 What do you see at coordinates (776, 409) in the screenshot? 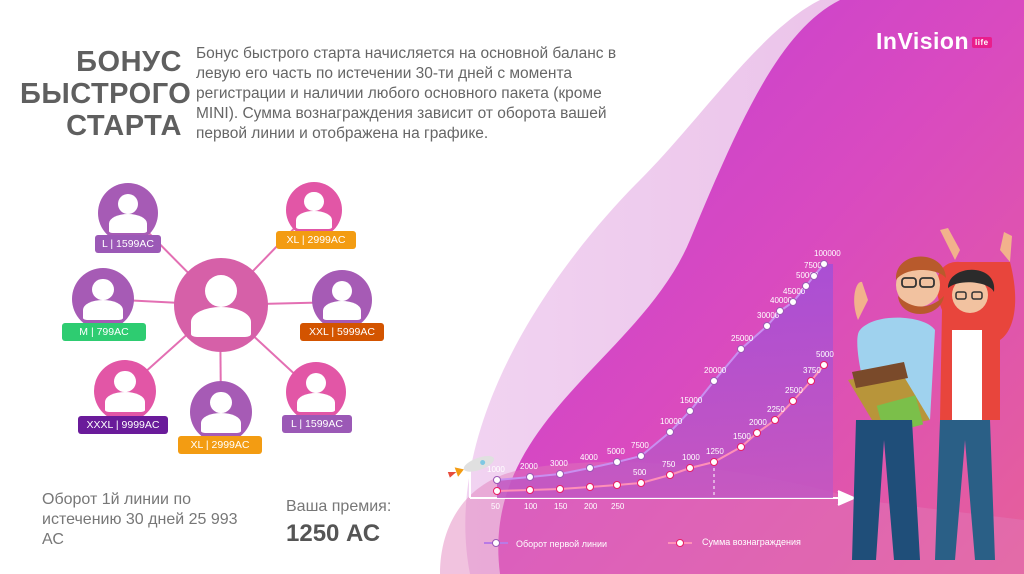
I see `bonus-label-point: 2250` at bounding box center [776, 409].